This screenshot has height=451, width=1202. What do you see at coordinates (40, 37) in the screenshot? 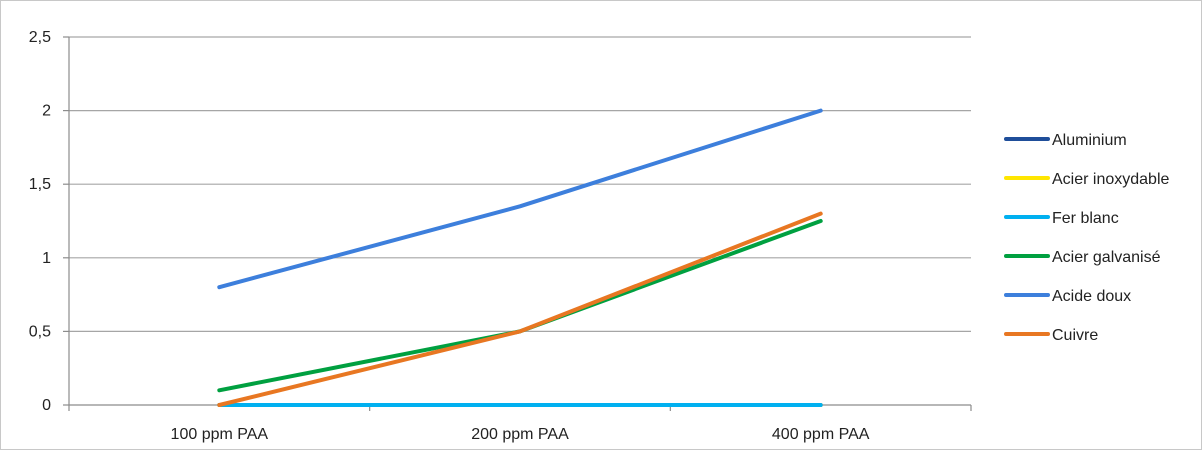
I see `y-tick-label: 2,5` at bounding box center [40, 37].